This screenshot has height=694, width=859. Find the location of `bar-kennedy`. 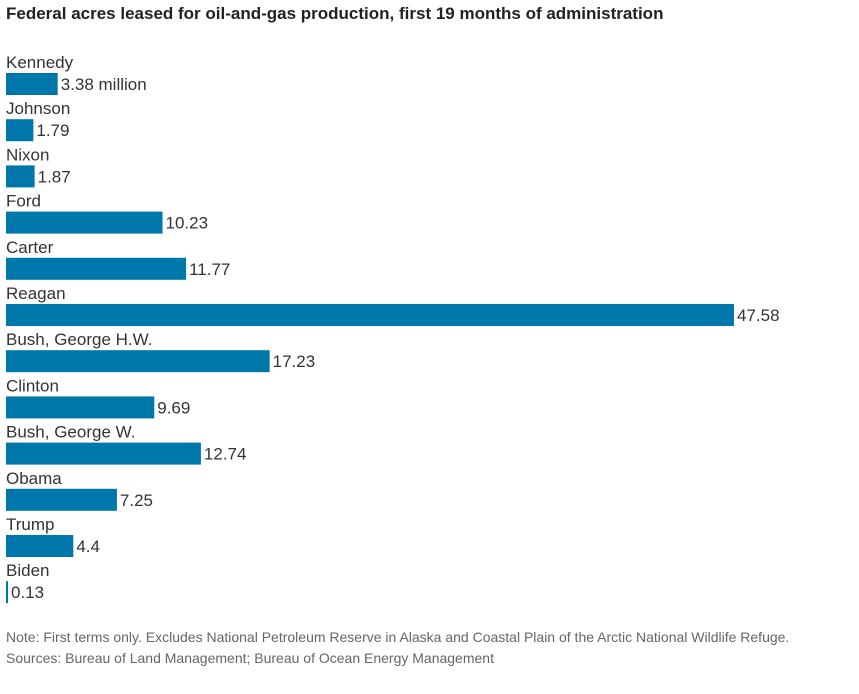

bar-kennedy is located at coordinates (32, 84).